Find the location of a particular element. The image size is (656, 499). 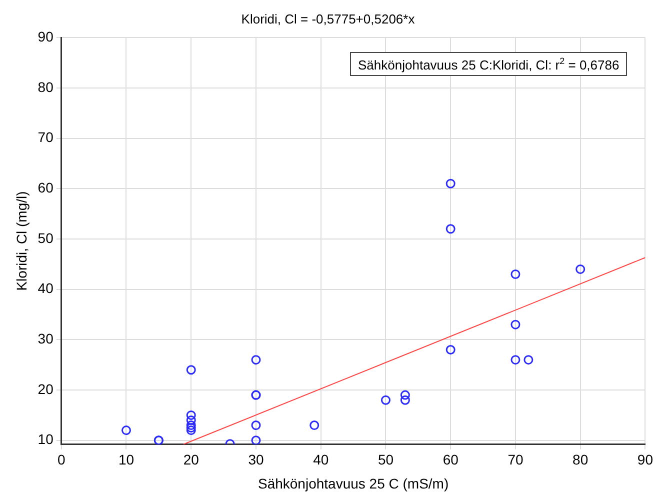

y-tick-label: 50 is located at coordinates (46, 238).